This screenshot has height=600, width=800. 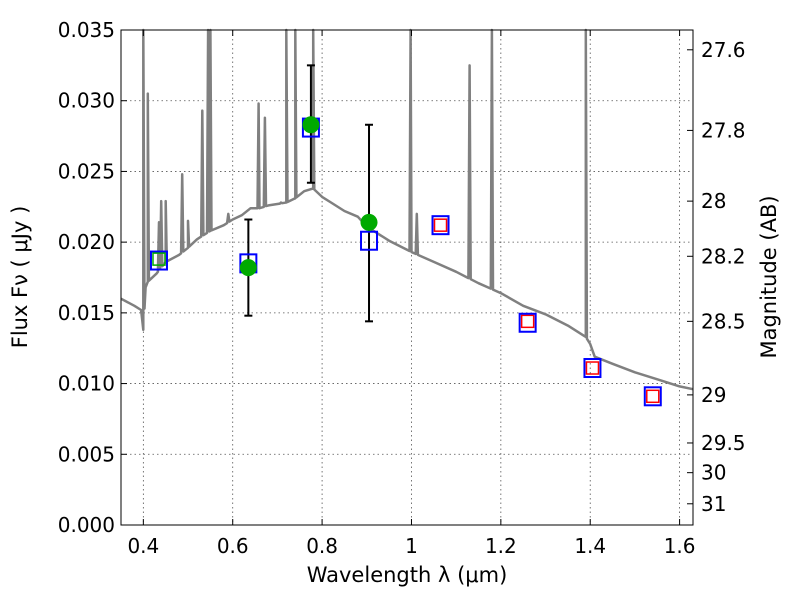 I want to click on right-tick-label: 29.5, so click(x=723, y=443).